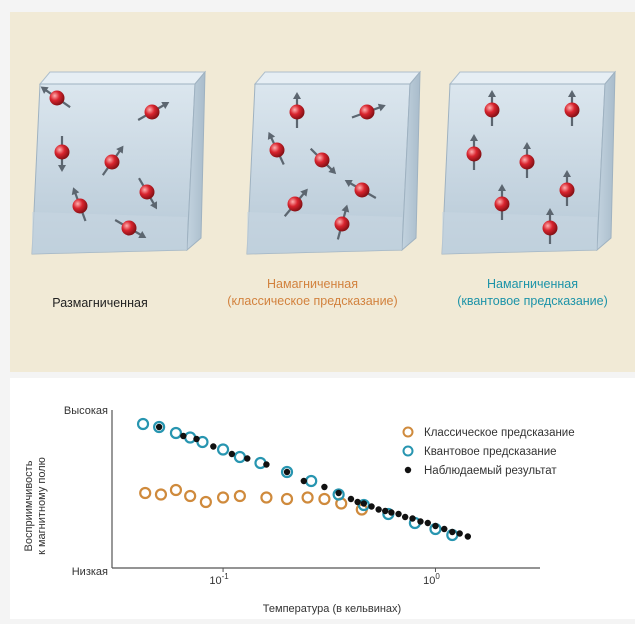 The image size is (635, 624). Describe the element at coordinates (42, 506) in the screenshot. I see `y-axis-title-line2: к магнитному полю` at that location.